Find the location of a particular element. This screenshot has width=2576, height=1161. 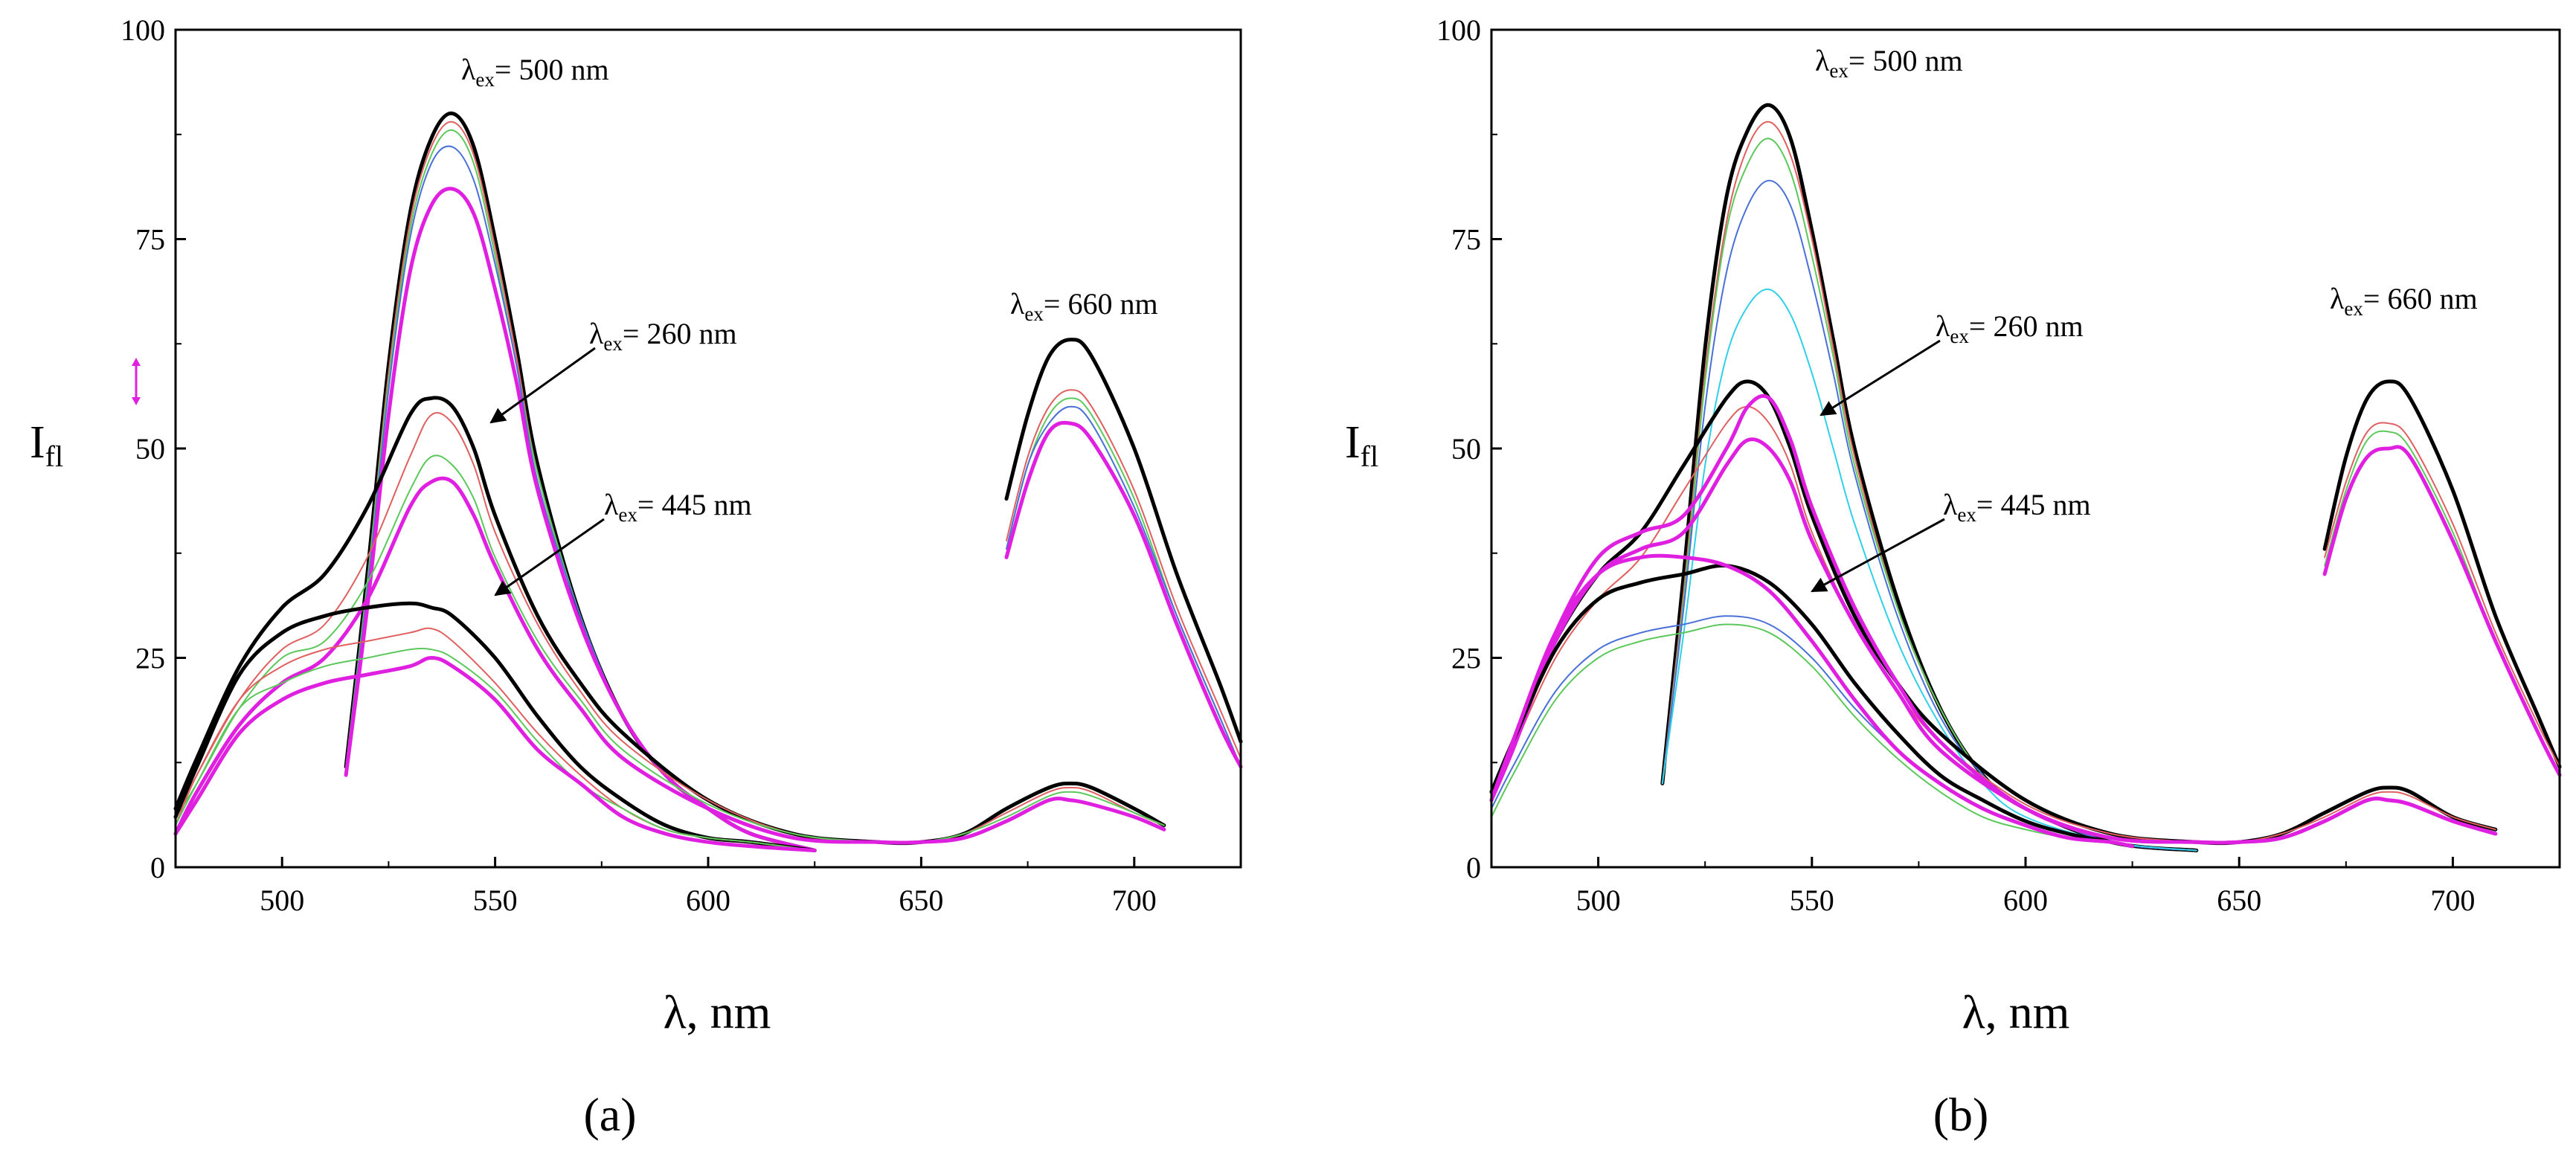

panel-b-label: (b) is located at coordinates (1961, 1114).